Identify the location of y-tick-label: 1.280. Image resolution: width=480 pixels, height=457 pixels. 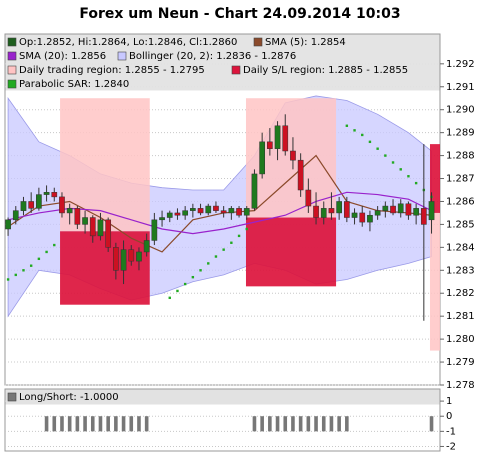
(460, 339).